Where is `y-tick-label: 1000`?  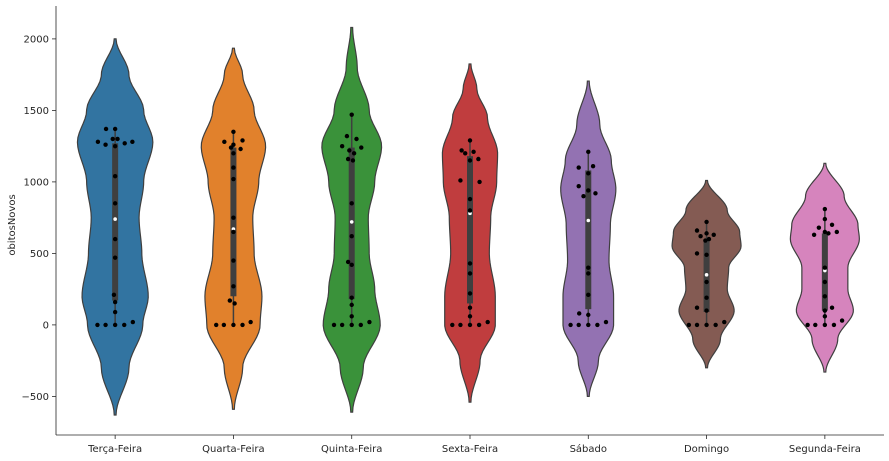 y-tick-label: 1000 is located at coordinates (36, 182).